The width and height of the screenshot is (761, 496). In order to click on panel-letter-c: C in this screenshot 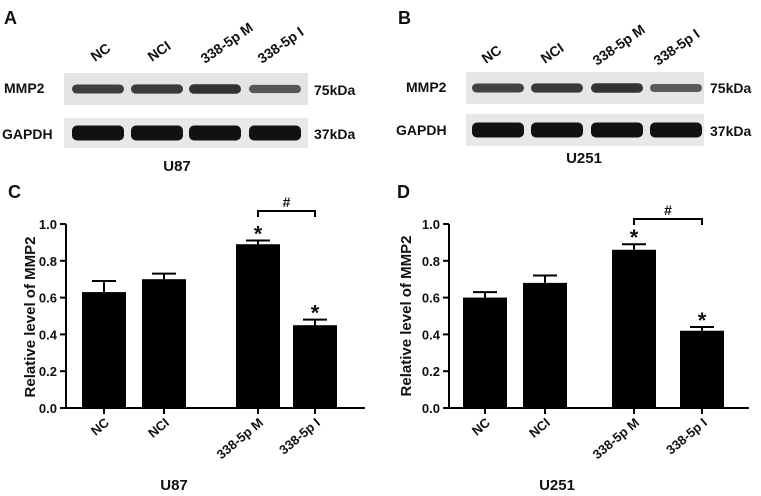, I will do `click(14, 192)`.